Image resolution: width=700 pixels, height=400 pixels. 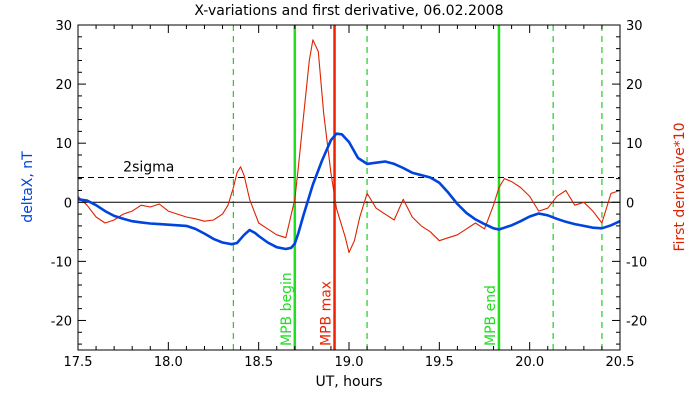 I want to click on marker-label-2: MPB end, so click(x=491, y=315).